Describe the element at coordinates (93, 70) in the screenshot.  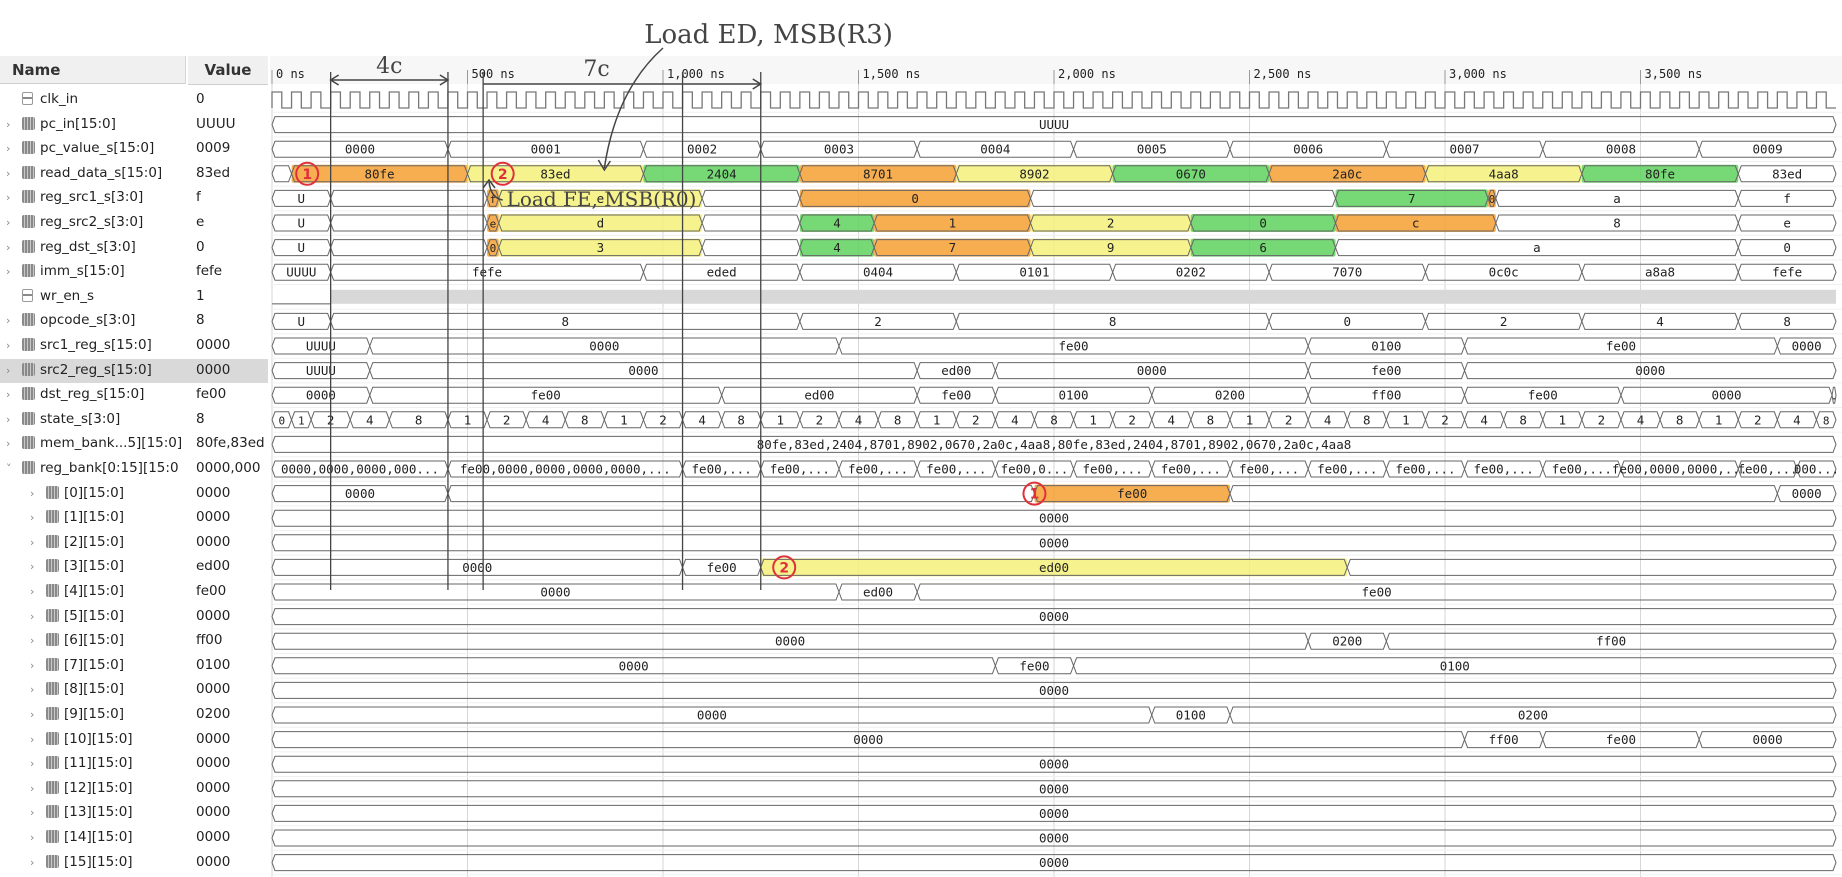
I see `name-column-header: Name` at that location.